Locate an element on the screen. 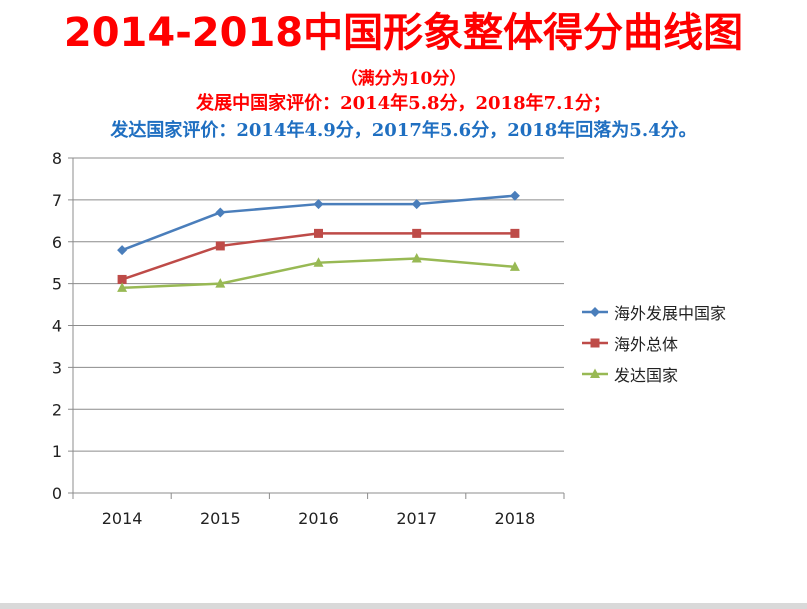 This screenshot has width=807, height=609. subtitle-developing: 发展中国家评价：2014年5.8分，2018年7.1分； is located at coordinates (403, 103).